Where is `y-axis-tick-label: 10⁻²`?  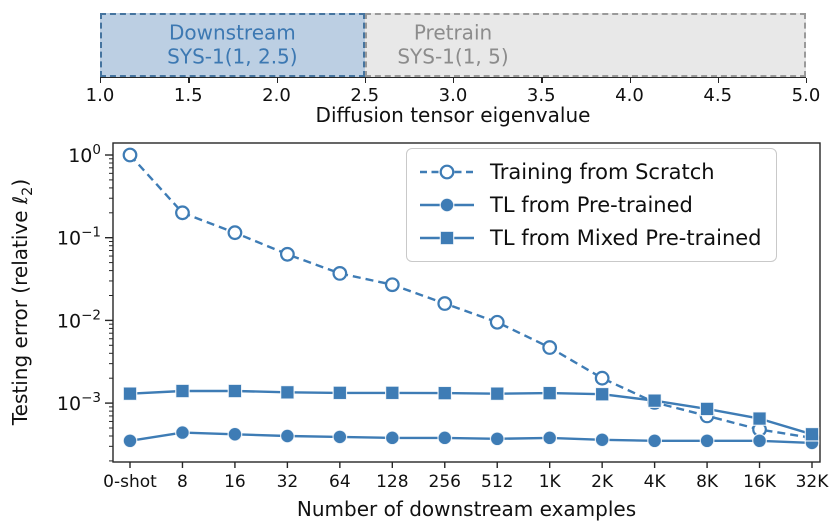 y-axis-tick-label: 10⁻² is located at coordinates (79, 319).